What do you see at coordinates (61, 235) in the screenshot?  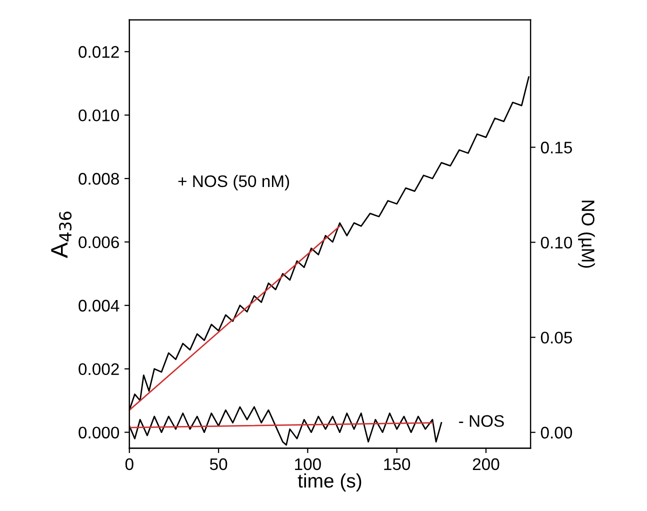 I see `y-axis-title: A$_{436}$` at bounding box center [61, 235].